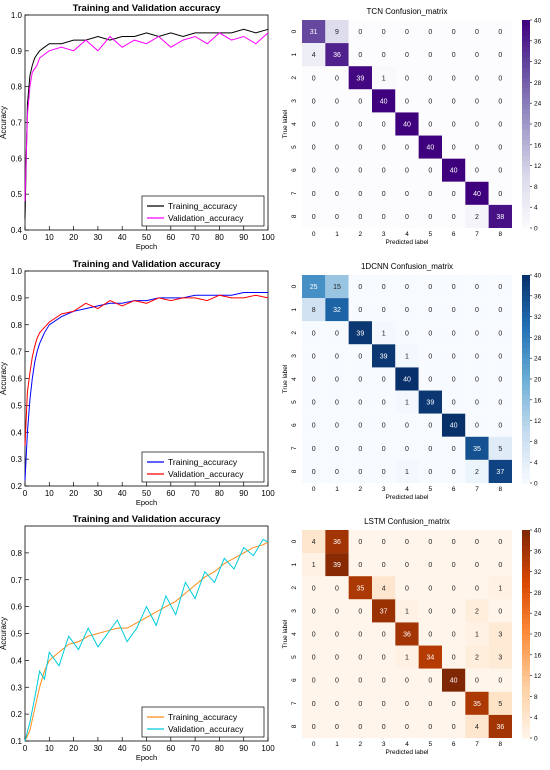 Image resolution: width=550 pixels, height=770 pixels. I want to click on colorbar-tick-label: 20, so click(538, 380).